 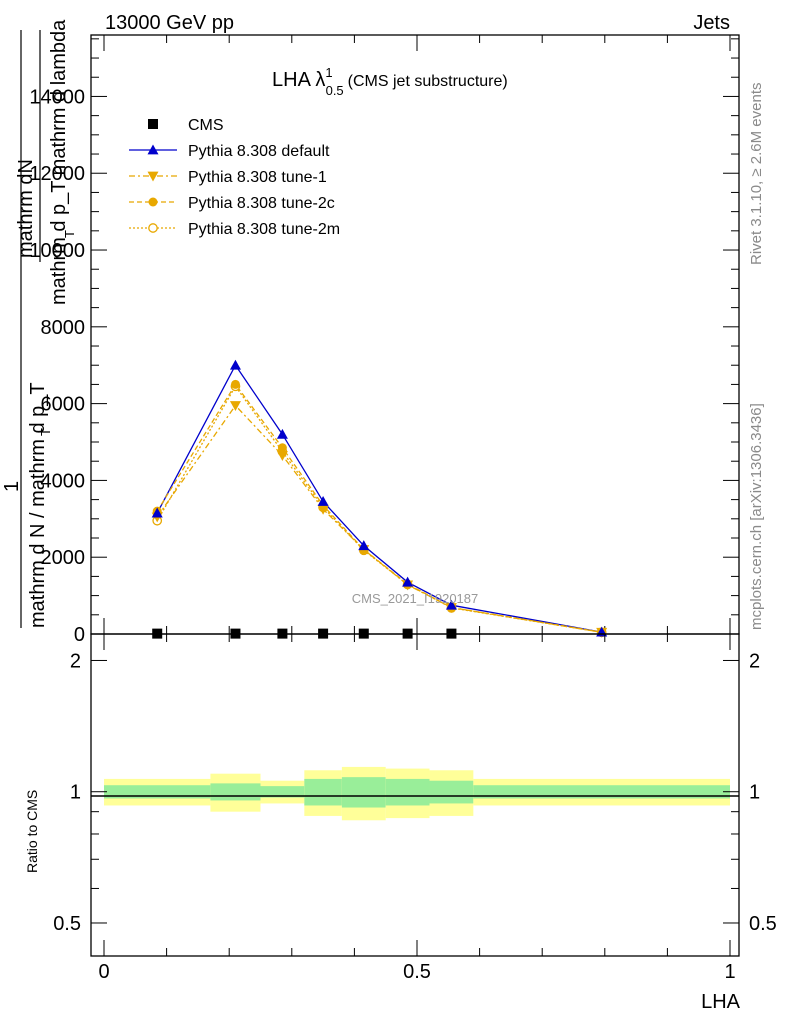 I want to click on series-line-pythia-8-308-default, so click(x=379, y=498).